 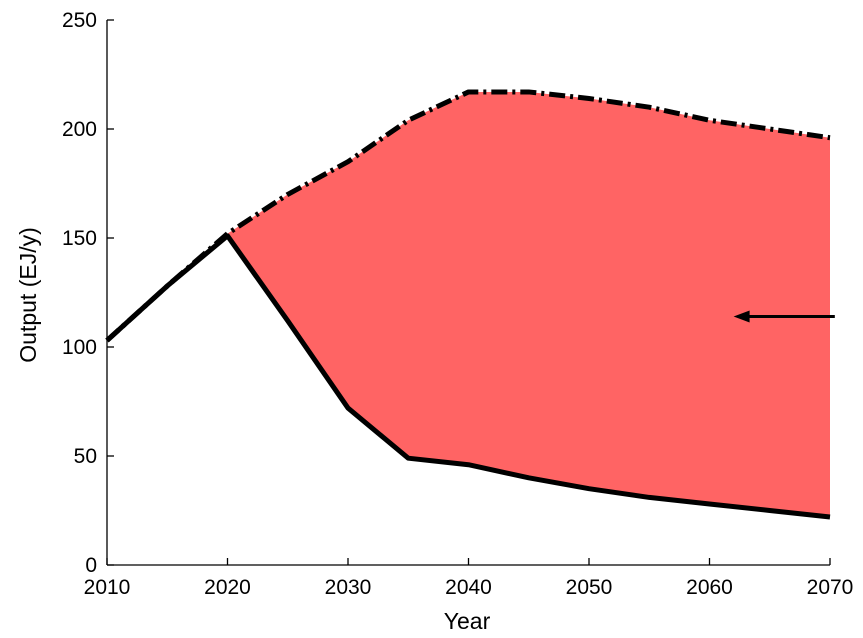 I want to click on x-tick-label-2060: 2060, so click(x=709, y=587).